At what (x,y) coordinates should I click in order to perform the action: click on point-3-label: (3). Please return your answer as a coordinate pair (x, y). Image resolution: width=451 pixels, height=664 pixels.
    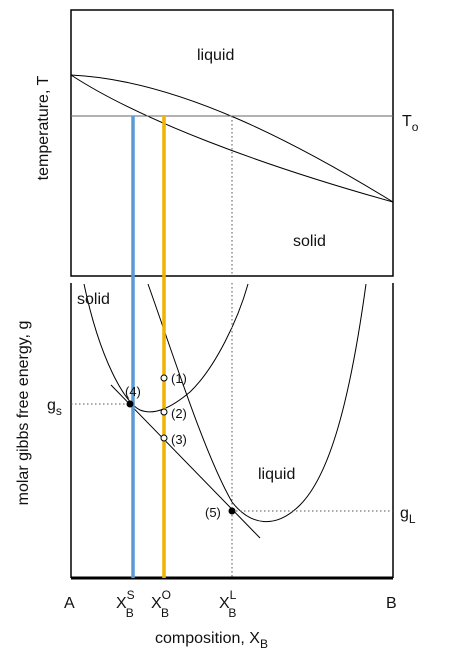
    Looking at the image, I should click on (179, 439).